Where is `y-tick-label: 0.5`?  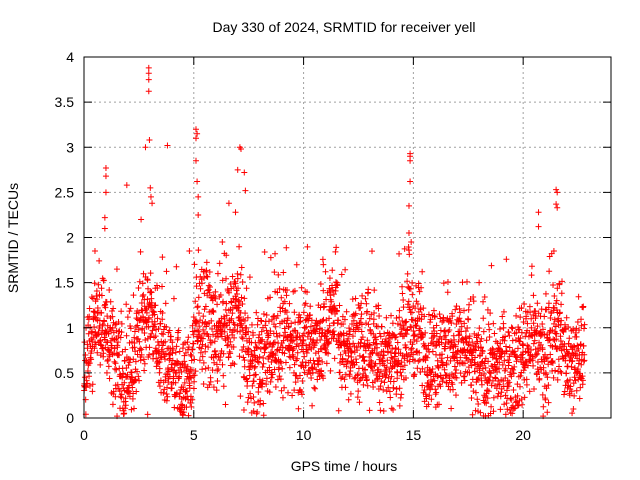
y-tick-label: 0.5 is located at coordinates (65, 373).